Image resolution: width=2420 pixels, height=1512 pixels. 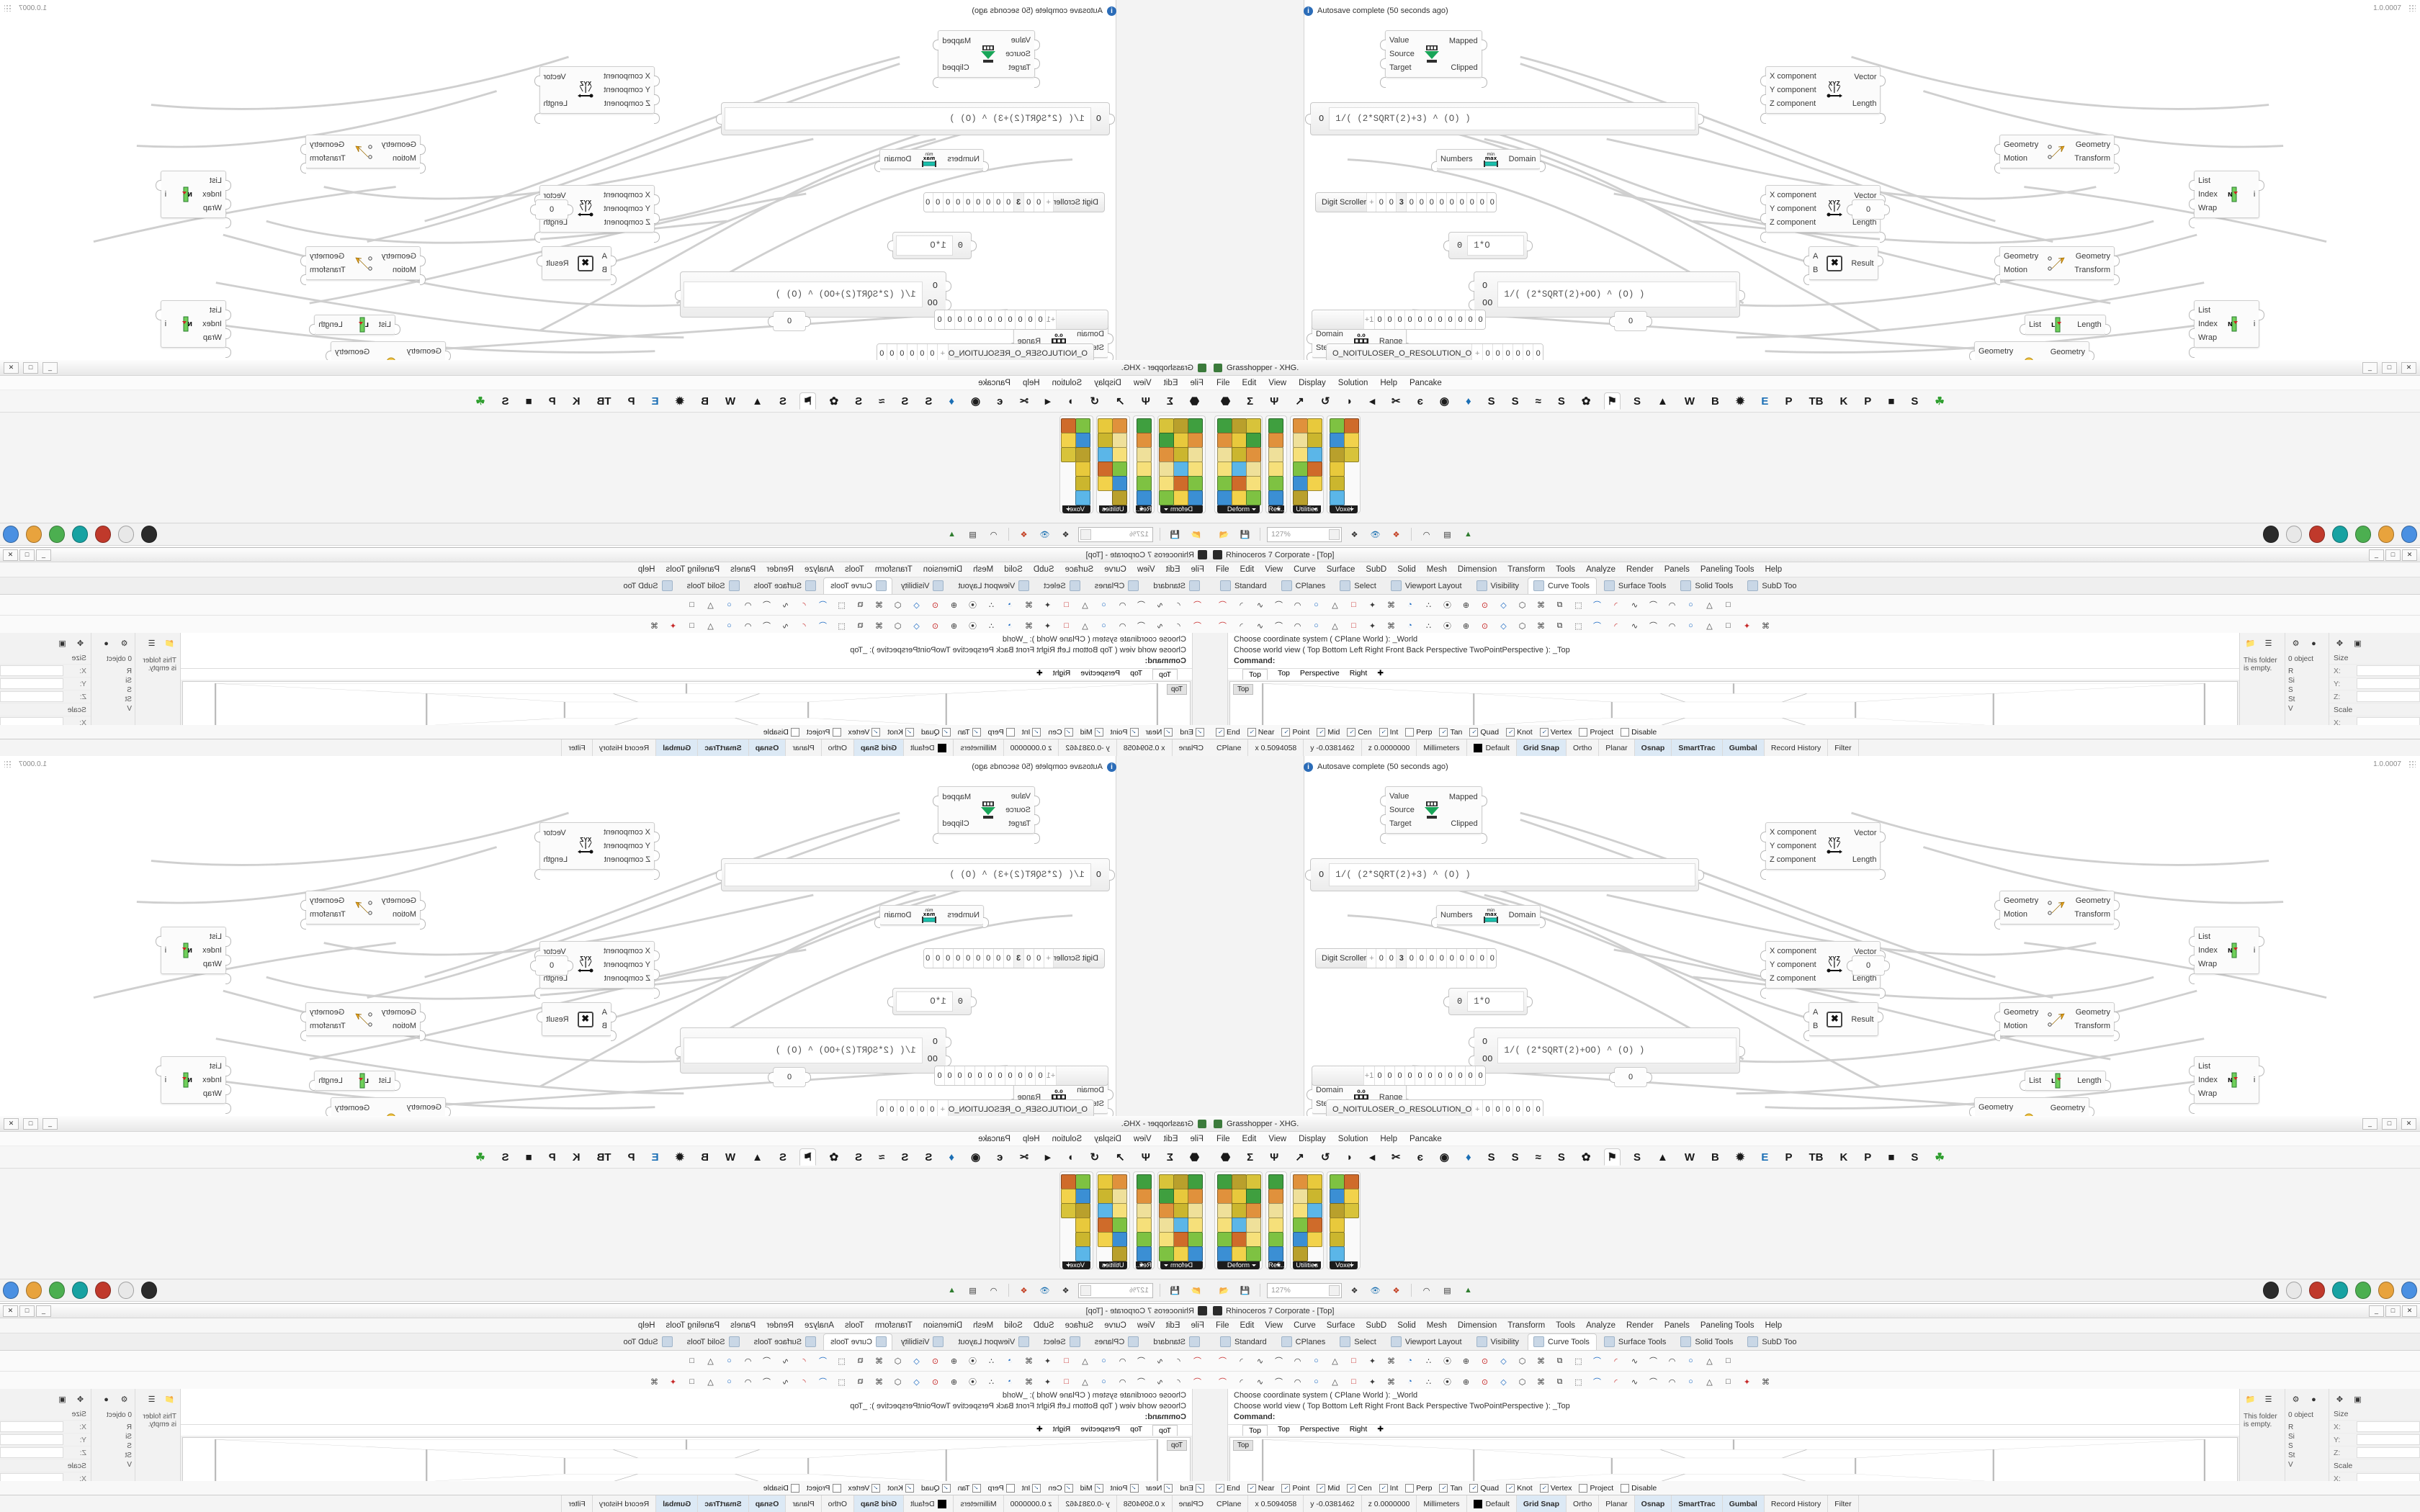 What do you see at coordinates (1066, 1290) in the screenshot?
I see `zoom-select-icon: ❖` at bounding box center [1066, 1290].